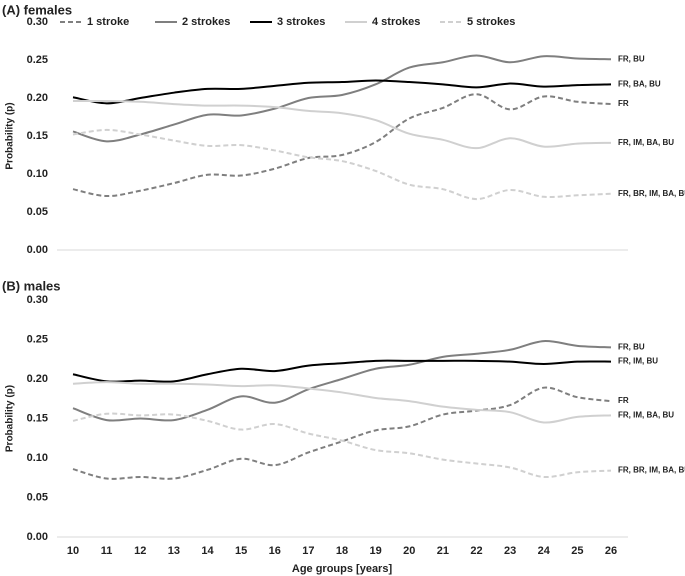 The width and height of the screenshot is (685, 576). I want to click on panel-title: (B) males, so click(31, 285).